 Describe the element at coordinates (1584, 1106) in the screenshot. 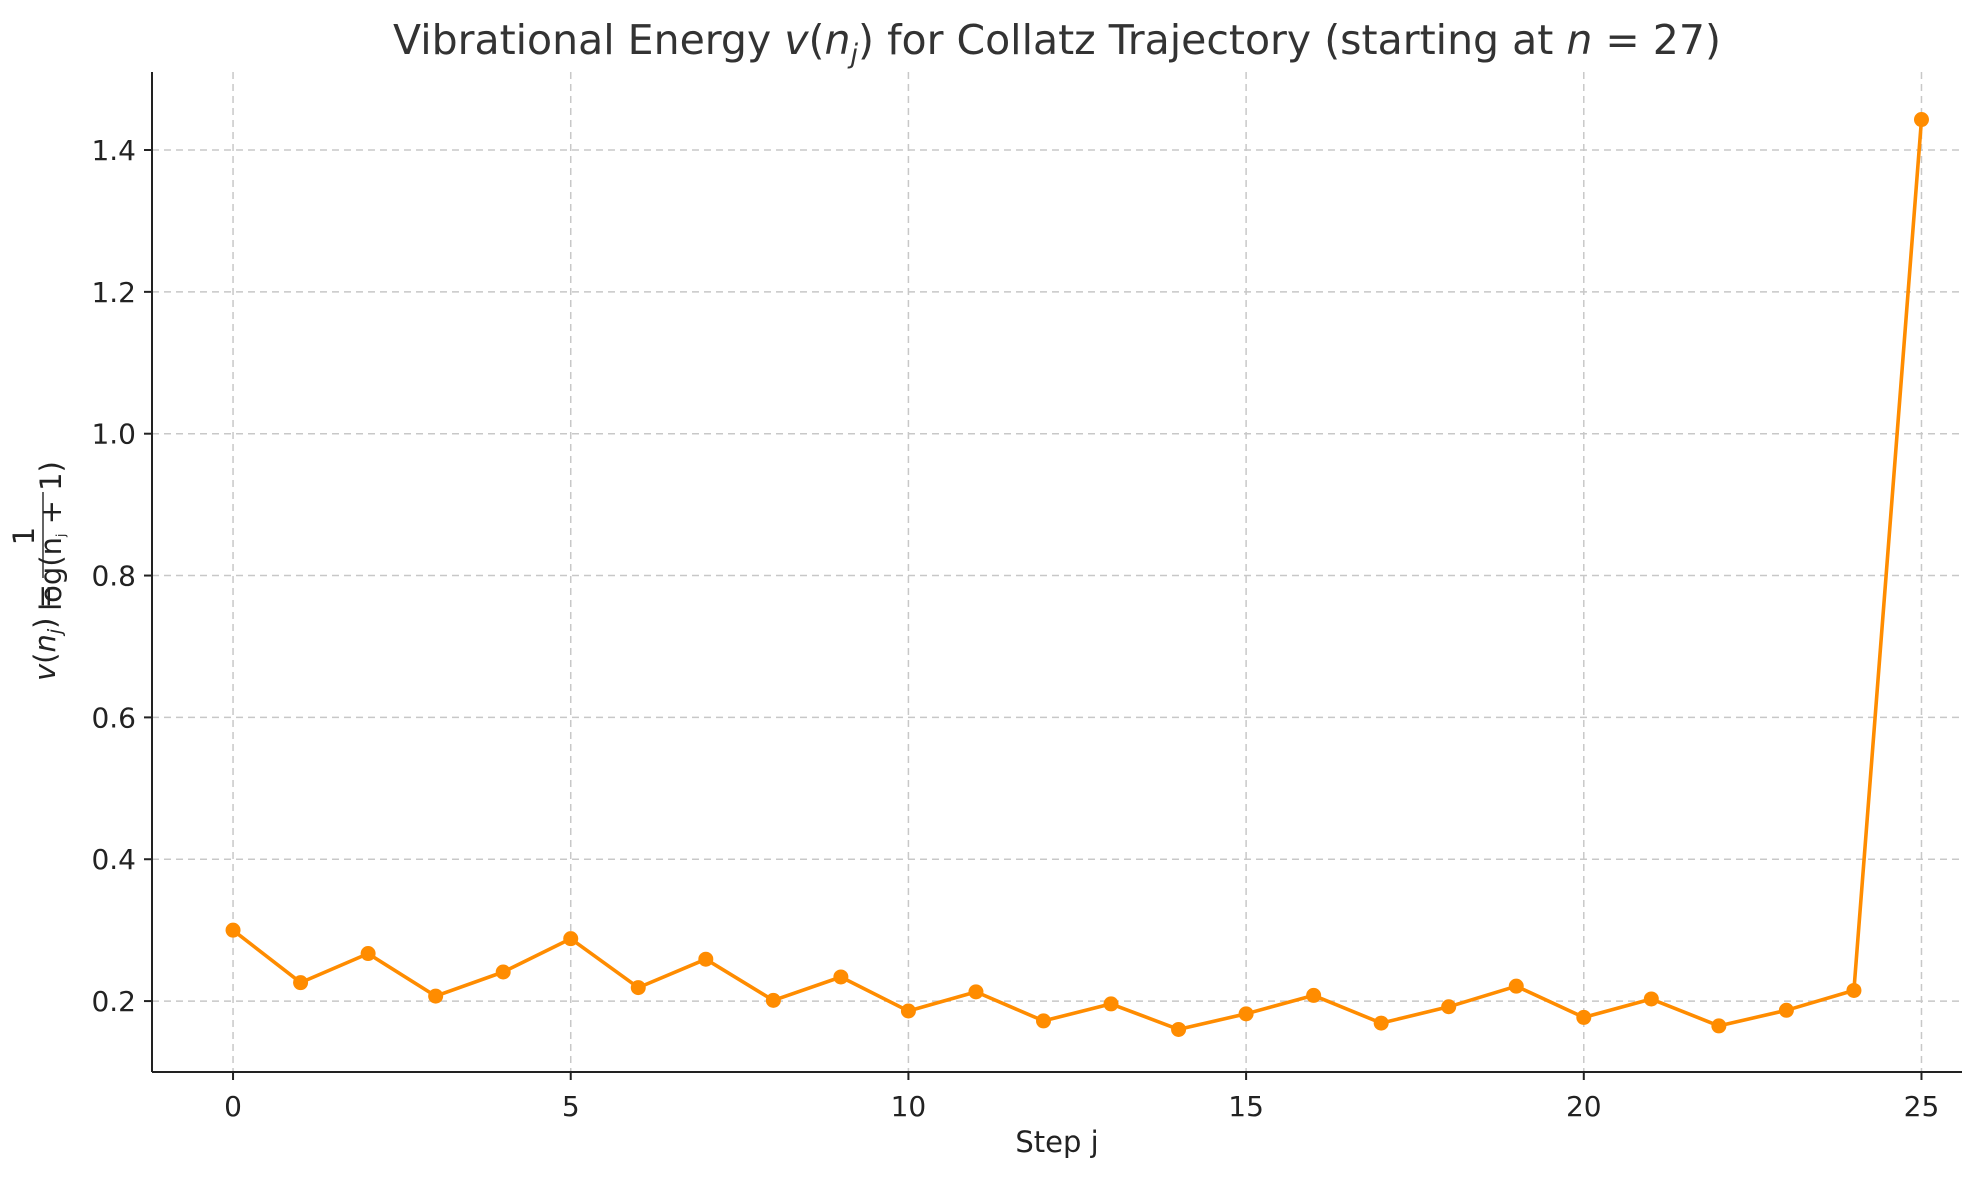

I see `x-tick-label: 20` at that location.